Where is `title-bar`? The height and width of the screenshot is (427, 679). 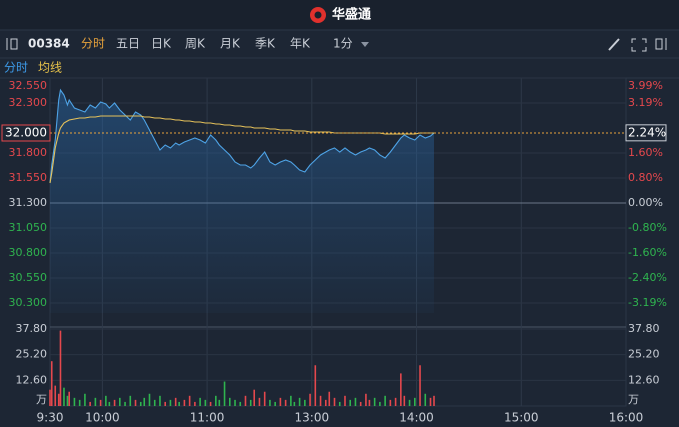 title-bar is located at coordinates (339, 15).